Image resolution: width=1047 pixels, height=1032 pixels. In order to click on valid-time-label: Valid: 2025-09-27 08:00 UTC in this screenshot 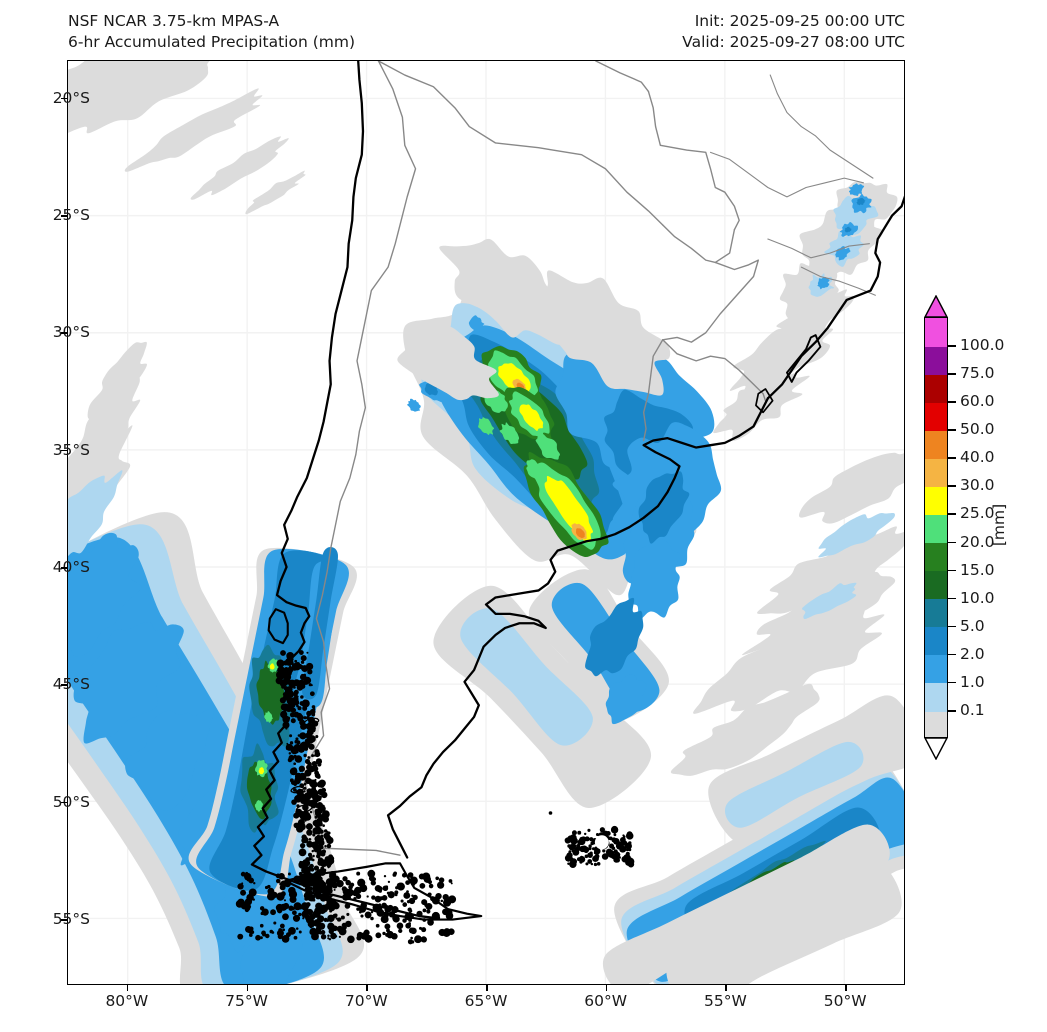, I will do `click(793, 42)`.